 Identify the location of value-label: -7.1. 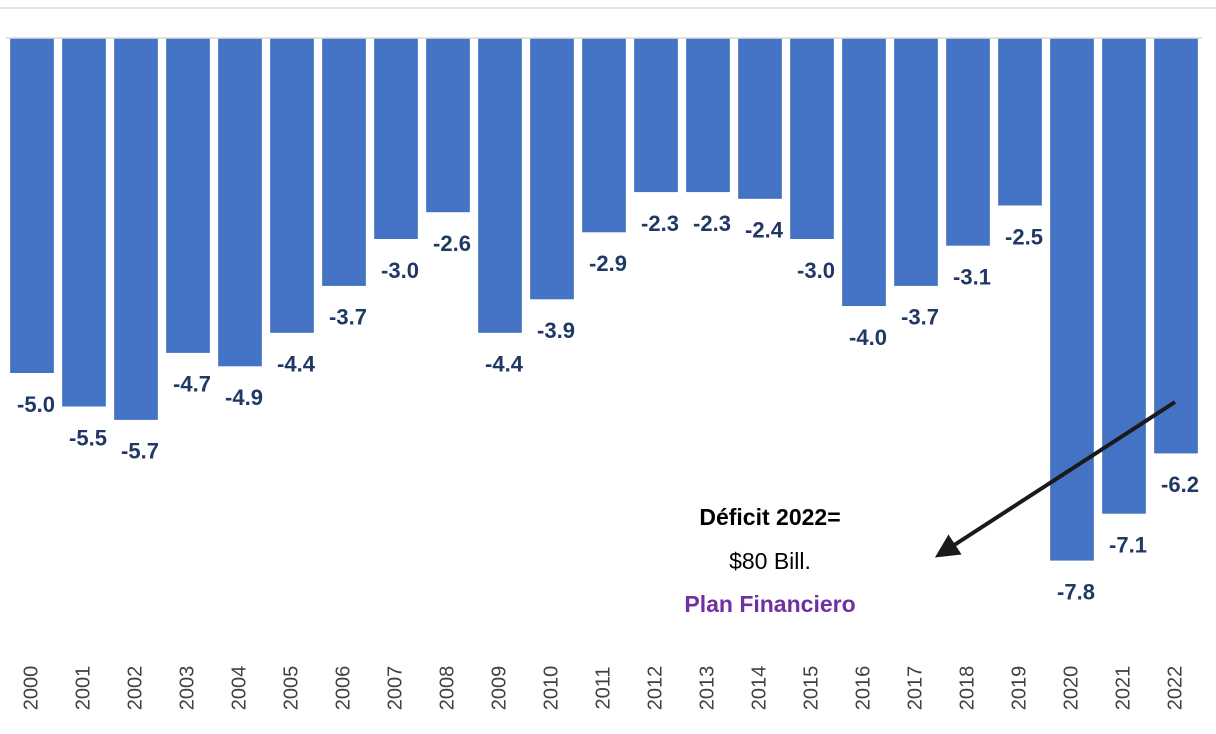
(1128, 545).